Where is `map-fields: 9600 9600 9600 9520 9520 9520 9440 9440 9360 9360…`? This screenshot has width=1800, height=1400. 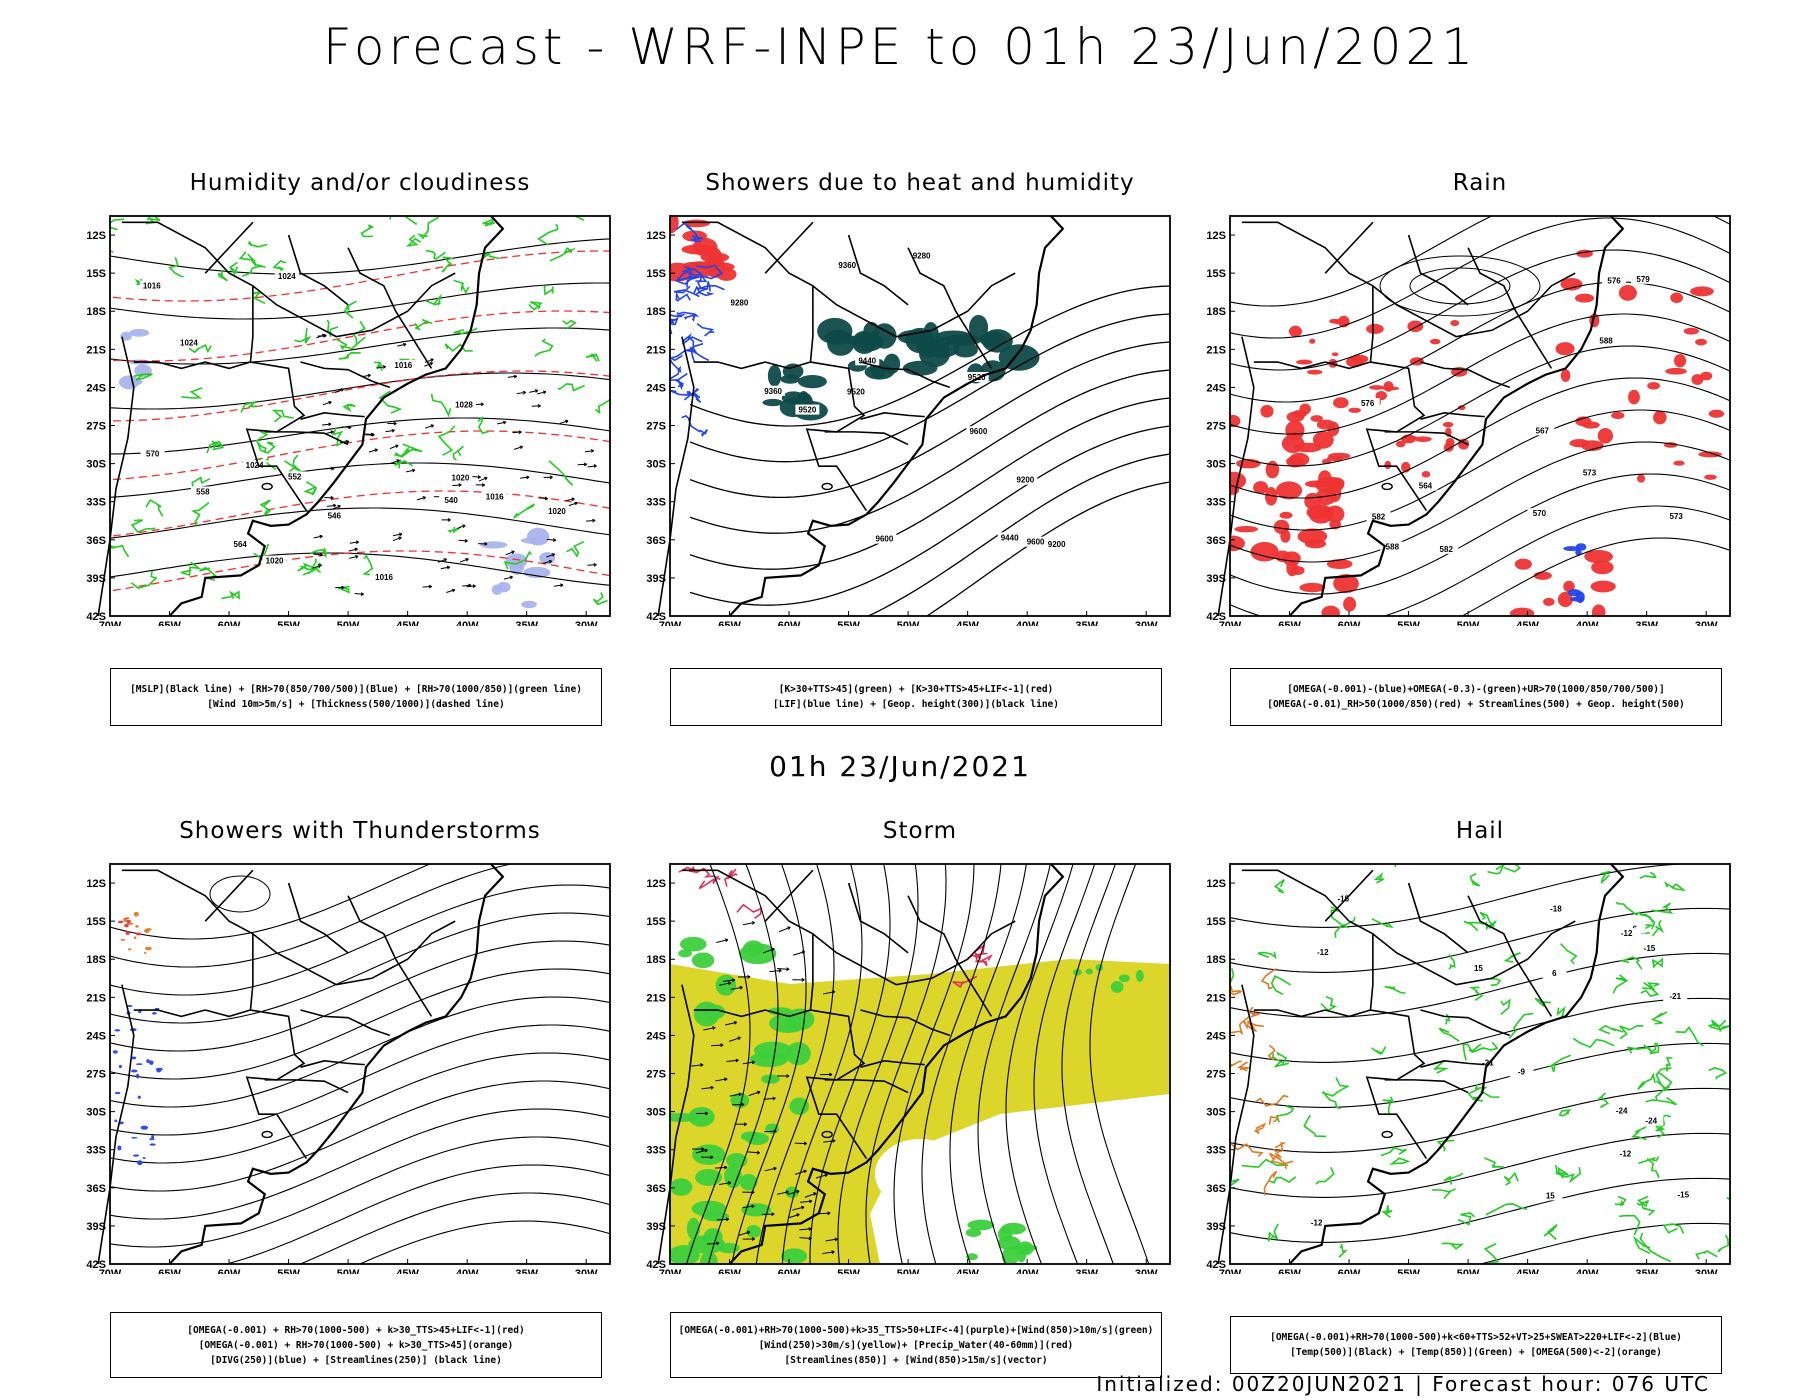 map-fields: 9600 9600 9600 9520 9520 9520 9440 9440 9360 9360… is located at coordinates (920, 416).